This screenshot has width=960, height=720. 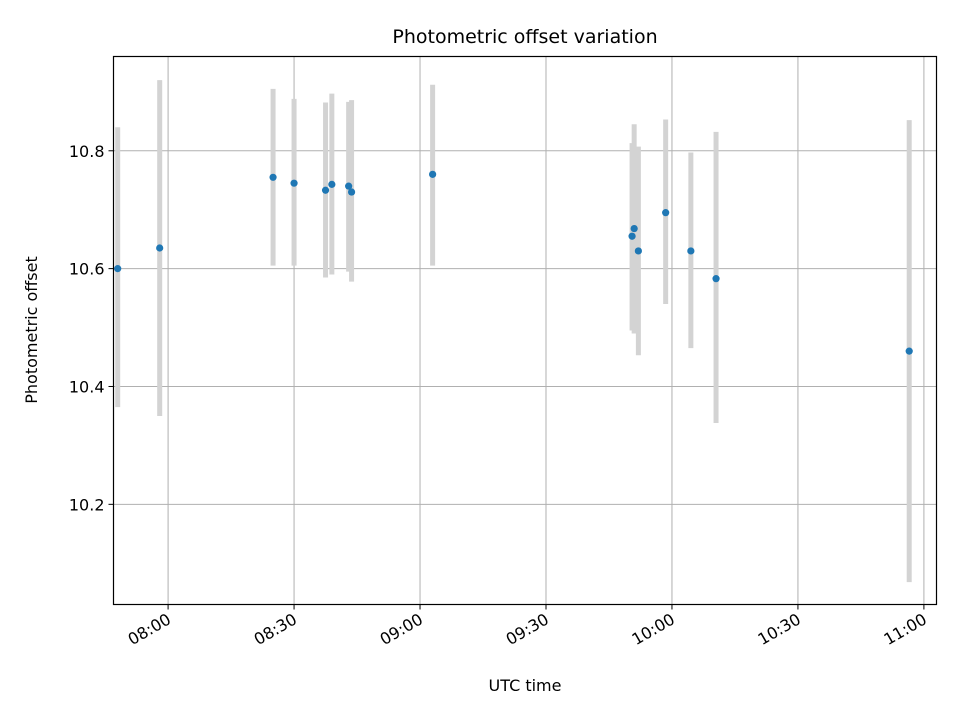 I want to click on y-tick-label: 10.4, so click(x=87, y=386).